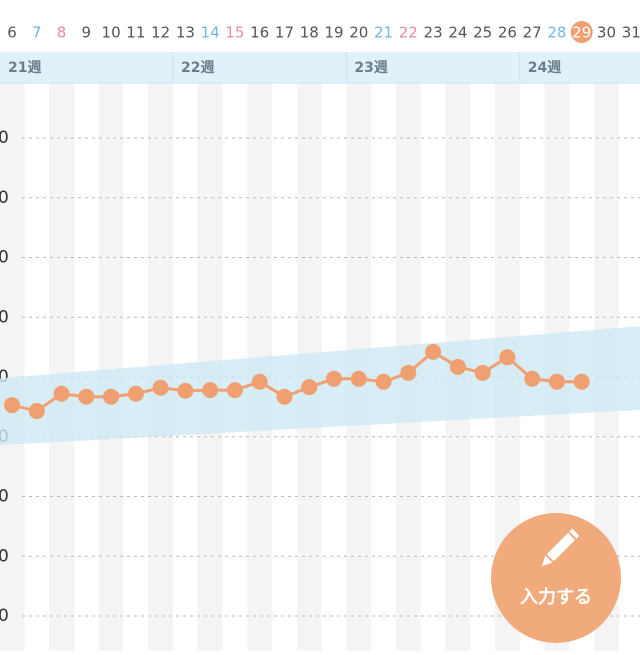 This screenshot has width=640, height=655. I want to click on week-row, so click(320, 67).